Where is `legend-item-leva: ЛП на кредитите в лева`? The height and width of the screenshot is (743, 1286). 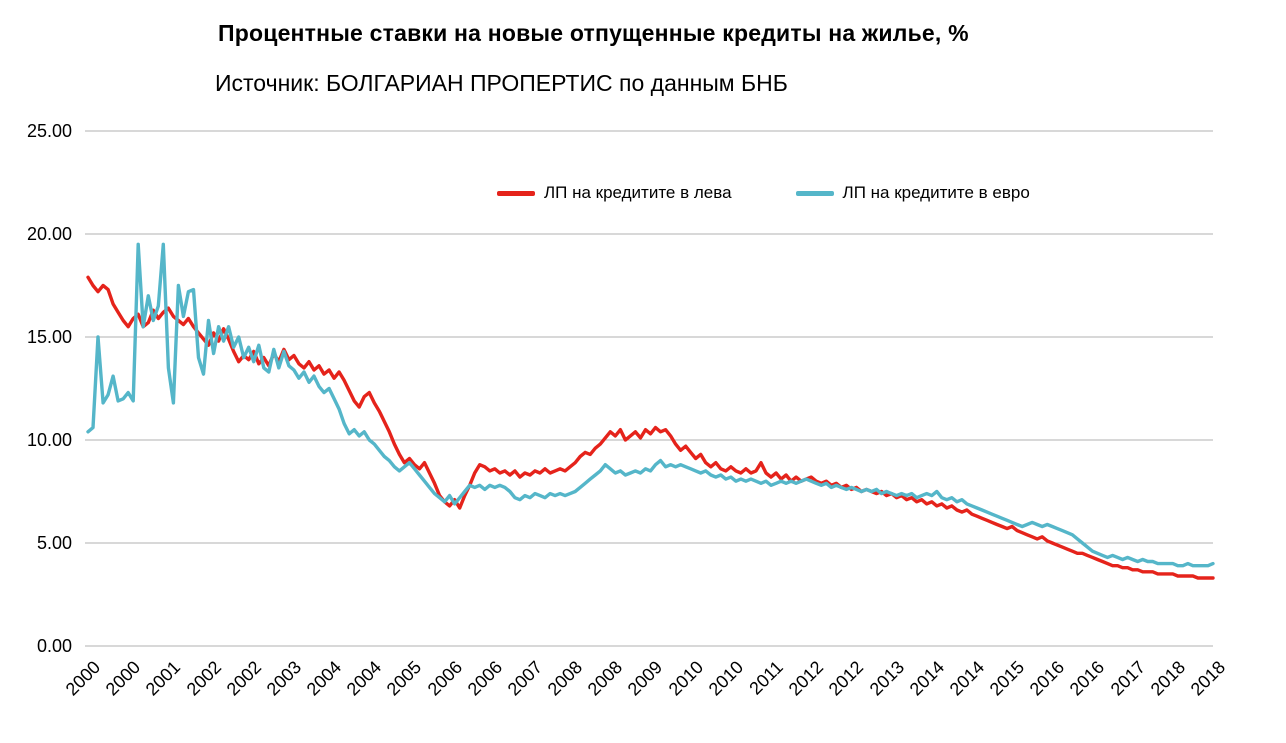
legend-item-leva: ЛП на кредитите в лева is located at coordinates (614, 193).